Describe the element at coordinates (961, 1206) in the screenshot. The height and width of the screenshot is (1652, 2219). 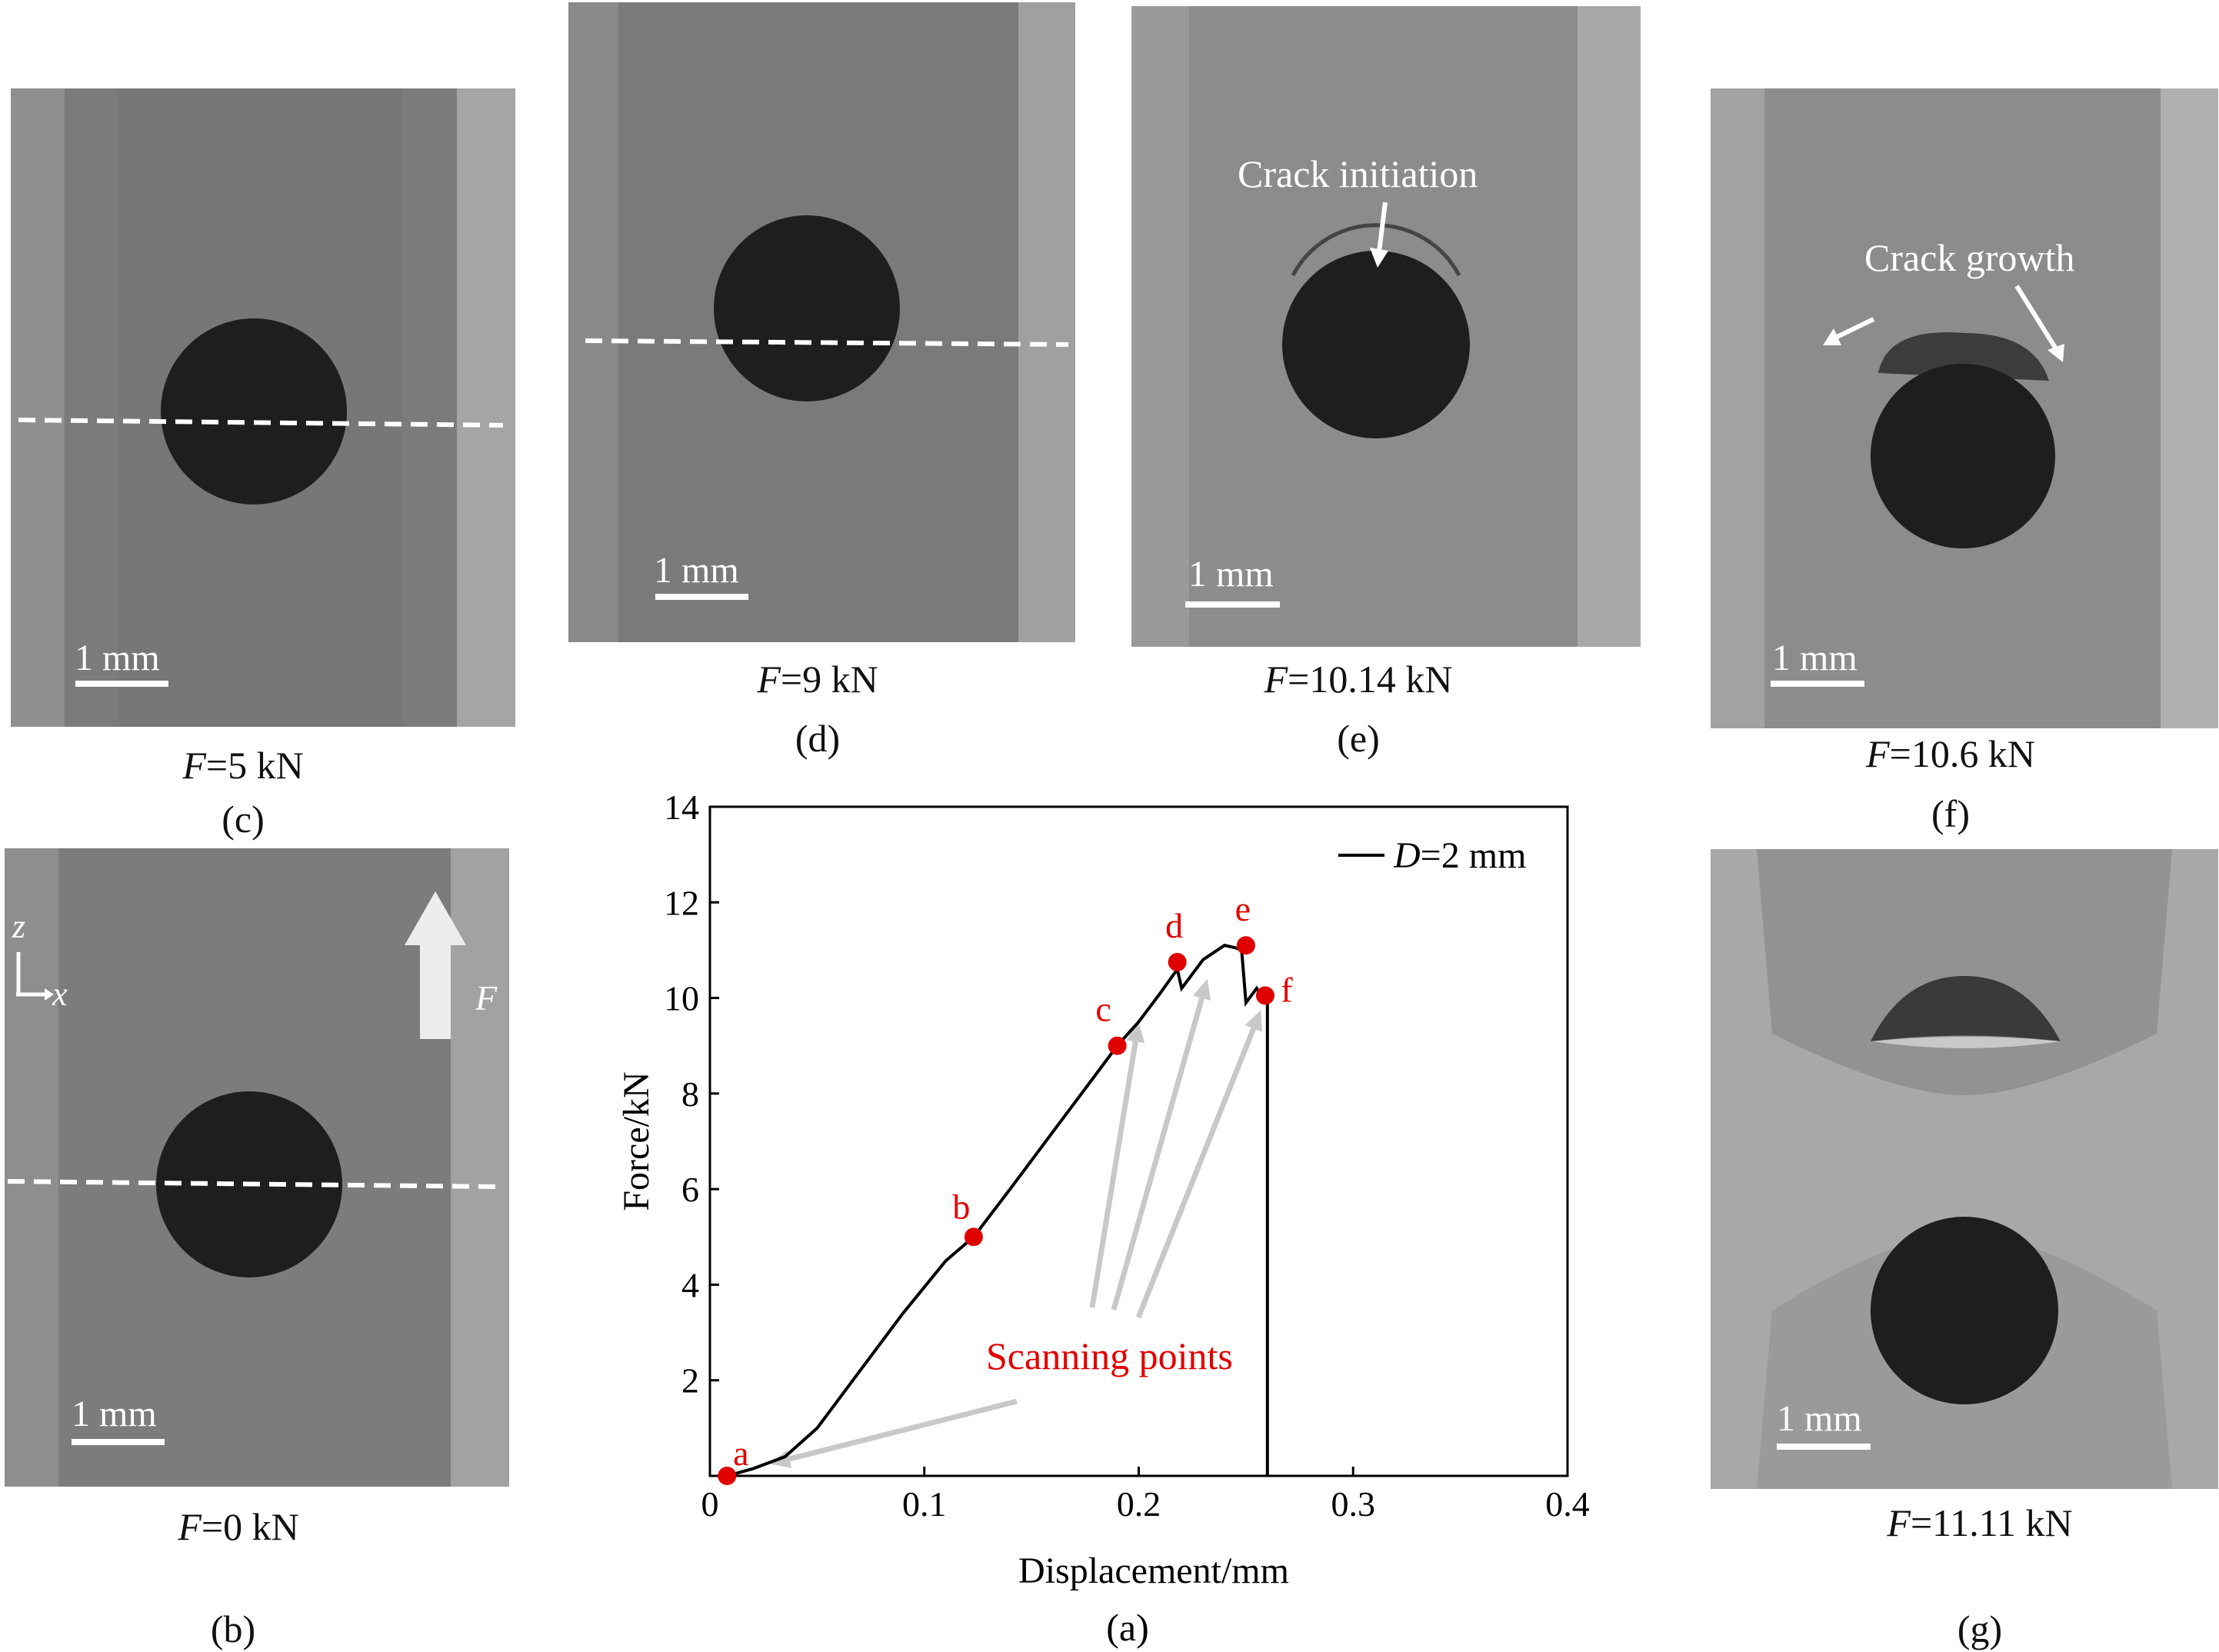
I see `scan-point-label-b: b` at that location.